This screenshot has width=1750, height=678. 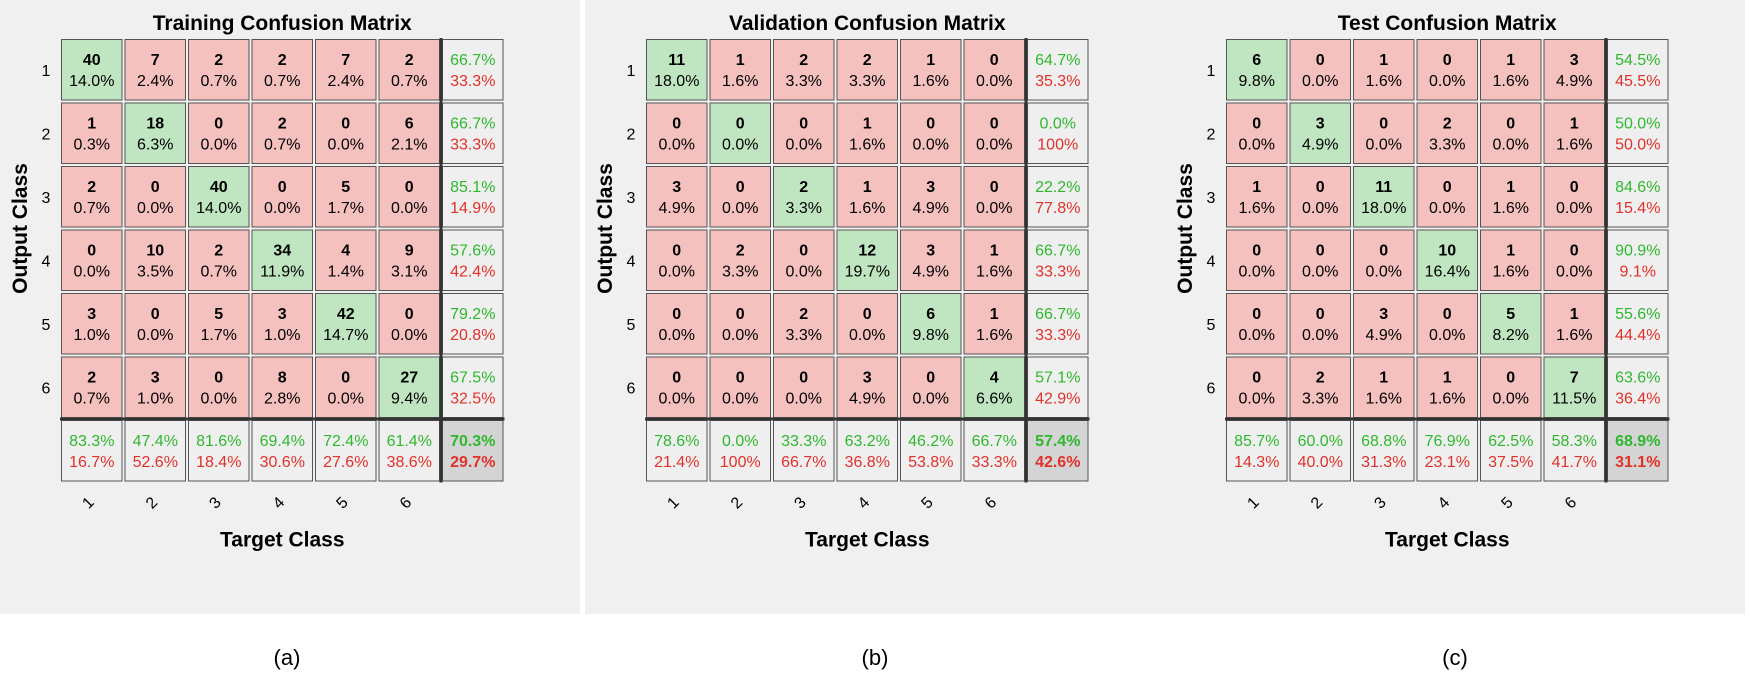 What do you see at coordinates (155, 251) in the screenshot?
I see `cell-count: 10` at bounding box center [155, 251].